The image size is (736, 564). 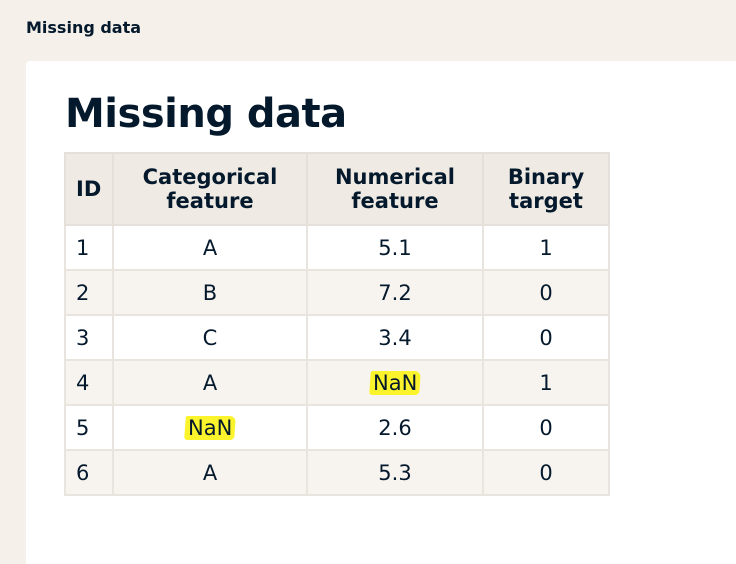 I want to click on cell-categorical-missing: NaN, so click(x=210, y=427).